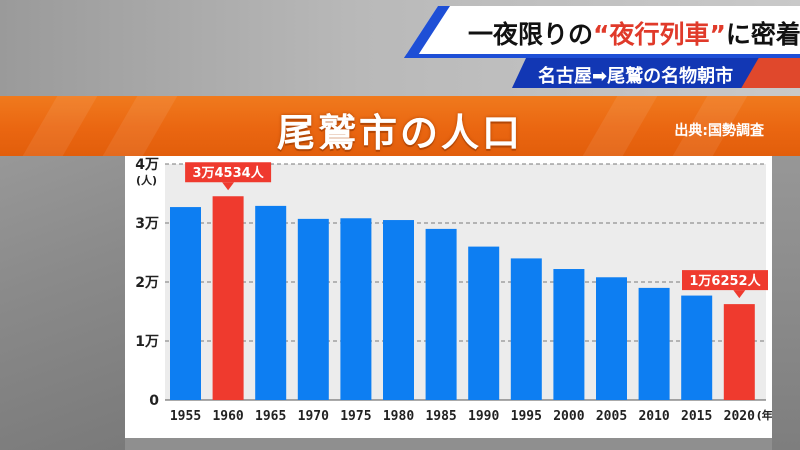 Image resolution: width=800 pixels, height=450 pixels. What do you see at coordinates (441, 314) in the screenshot?
I see `bar-1985` at bounding box center [441, 314].